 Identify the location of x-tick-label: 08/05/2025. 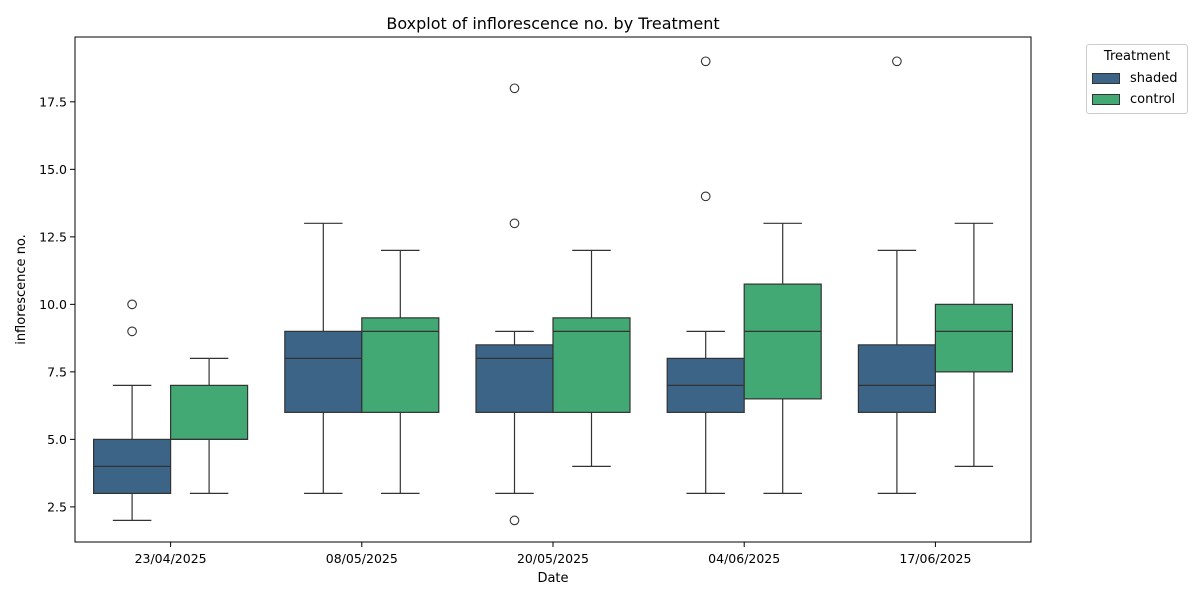
(362, 558).